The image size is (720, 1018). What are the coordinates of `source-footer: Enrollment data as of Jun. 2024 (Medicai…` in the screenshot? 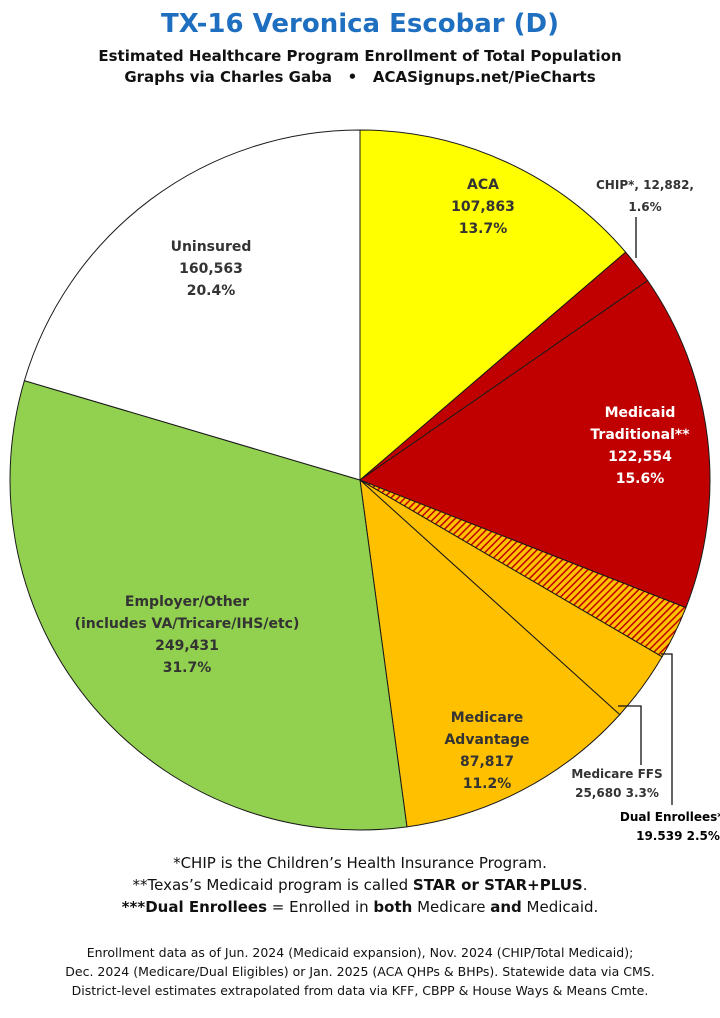 It's located at (360, 971).